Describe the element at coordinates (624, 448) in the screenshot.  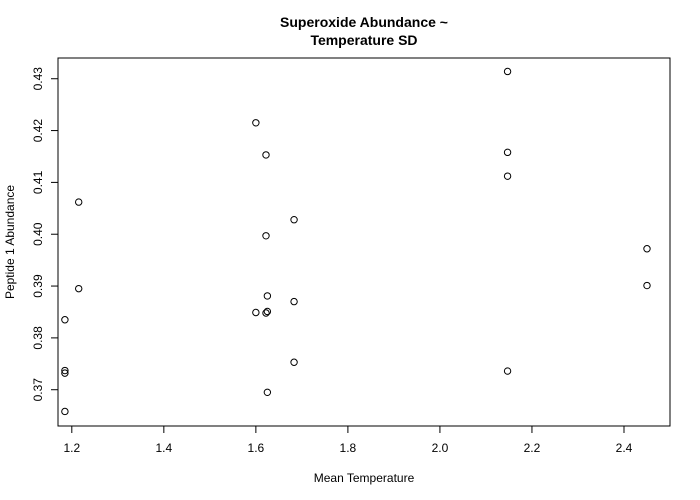
I see `x-tick-label: 2.4` at that location.